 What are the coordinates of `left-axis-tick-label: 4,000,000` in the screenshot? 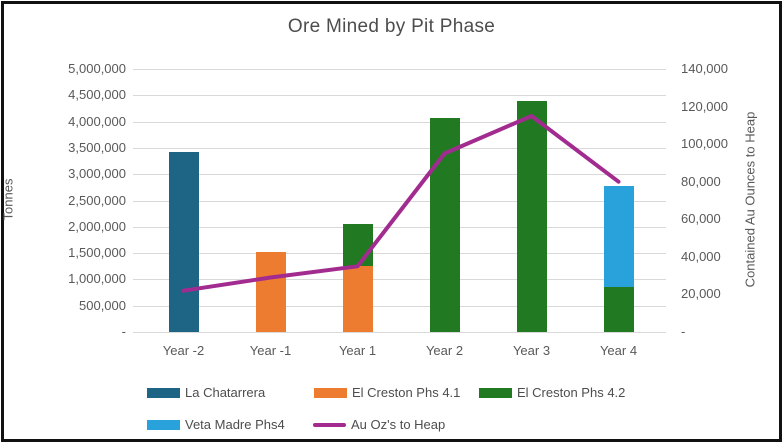 It's located at (97, 121).